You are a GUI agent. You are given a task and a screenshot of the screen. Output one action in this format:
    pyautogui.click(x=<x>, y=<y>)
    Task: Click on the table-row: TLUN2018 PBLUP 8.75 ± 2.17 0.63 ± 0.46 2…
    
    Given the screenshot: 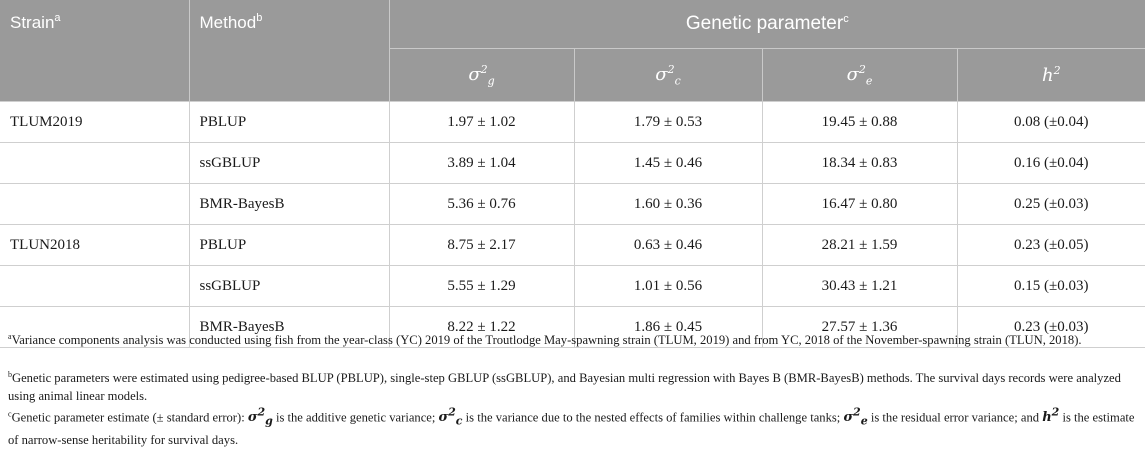 What is the action you would take?
    pyautogui.click(x=572, y=245)
    